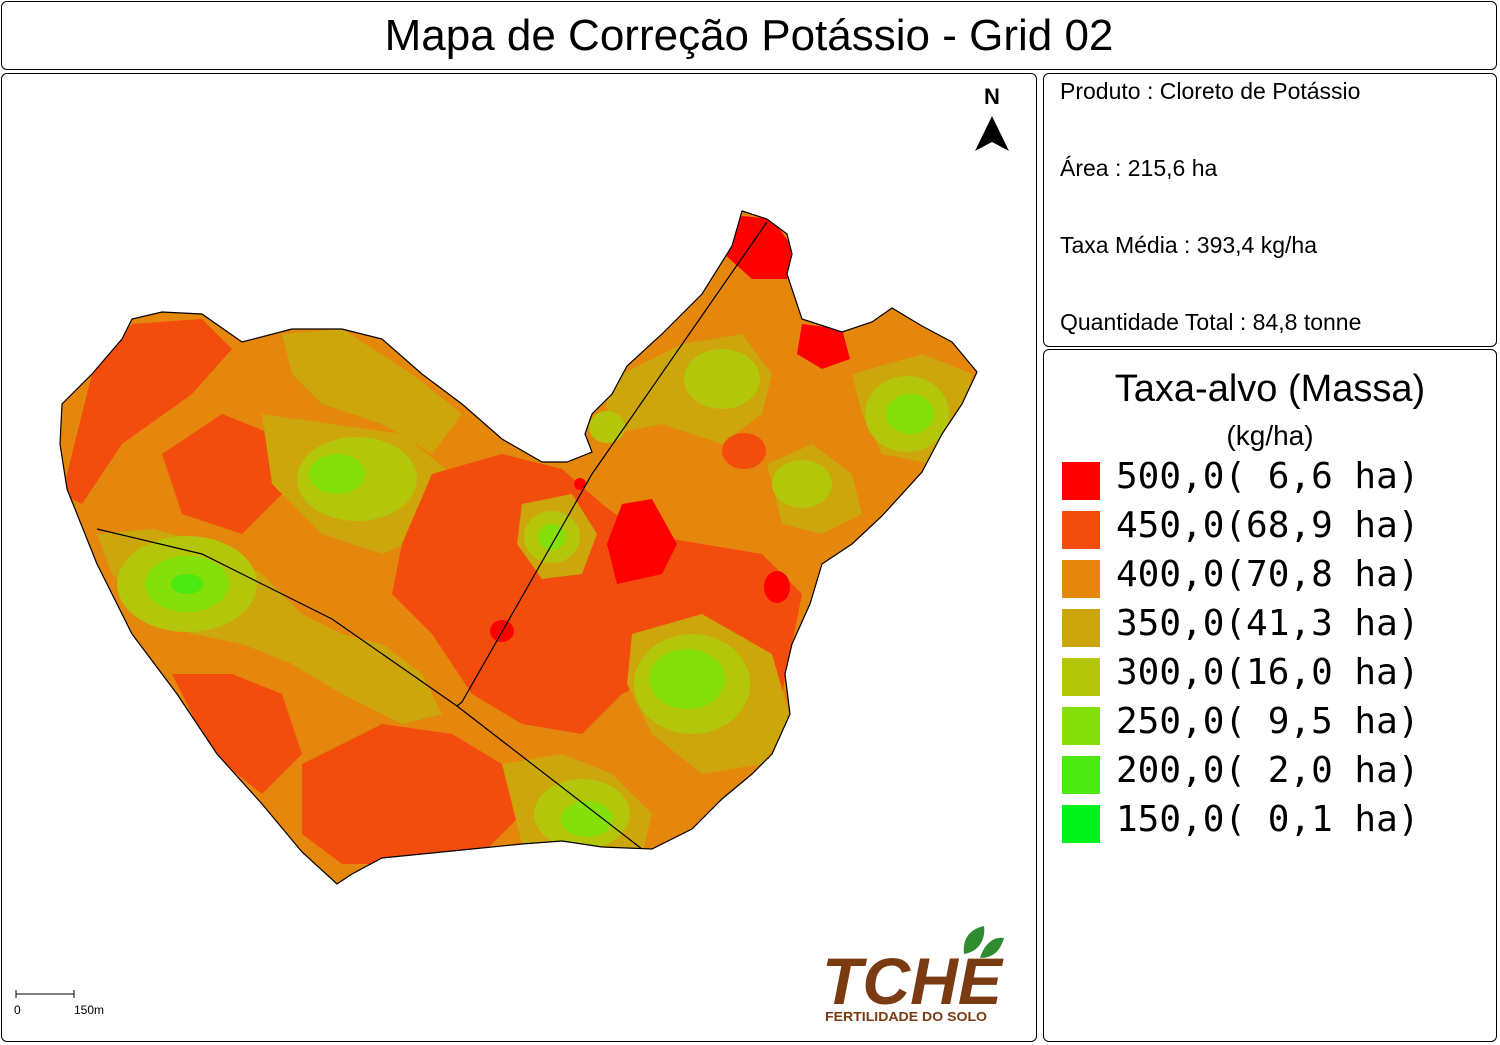 This screenshot has height=1045, width=1500. I want to click on zone-450-west, so click(222, 474).